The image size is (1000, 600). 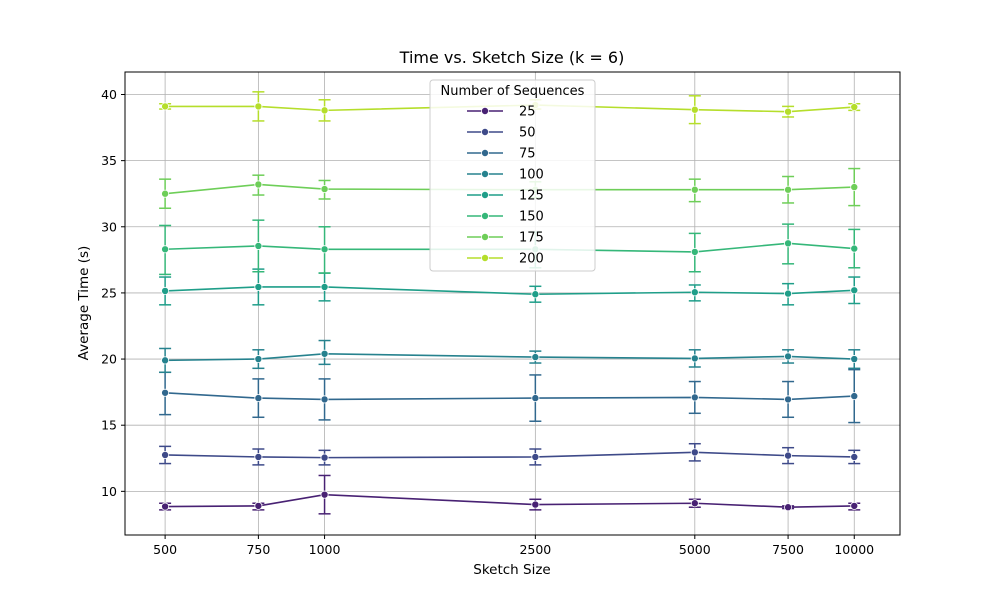 I want to click on legend-entry: 50, so click(x=501, y=133).